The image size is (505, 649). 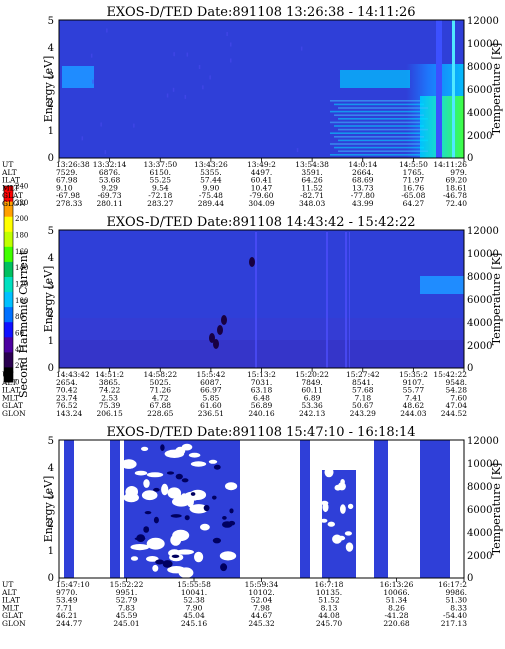 I want to click on eph-value-glat: -82.71, so click(x=312, y=195).